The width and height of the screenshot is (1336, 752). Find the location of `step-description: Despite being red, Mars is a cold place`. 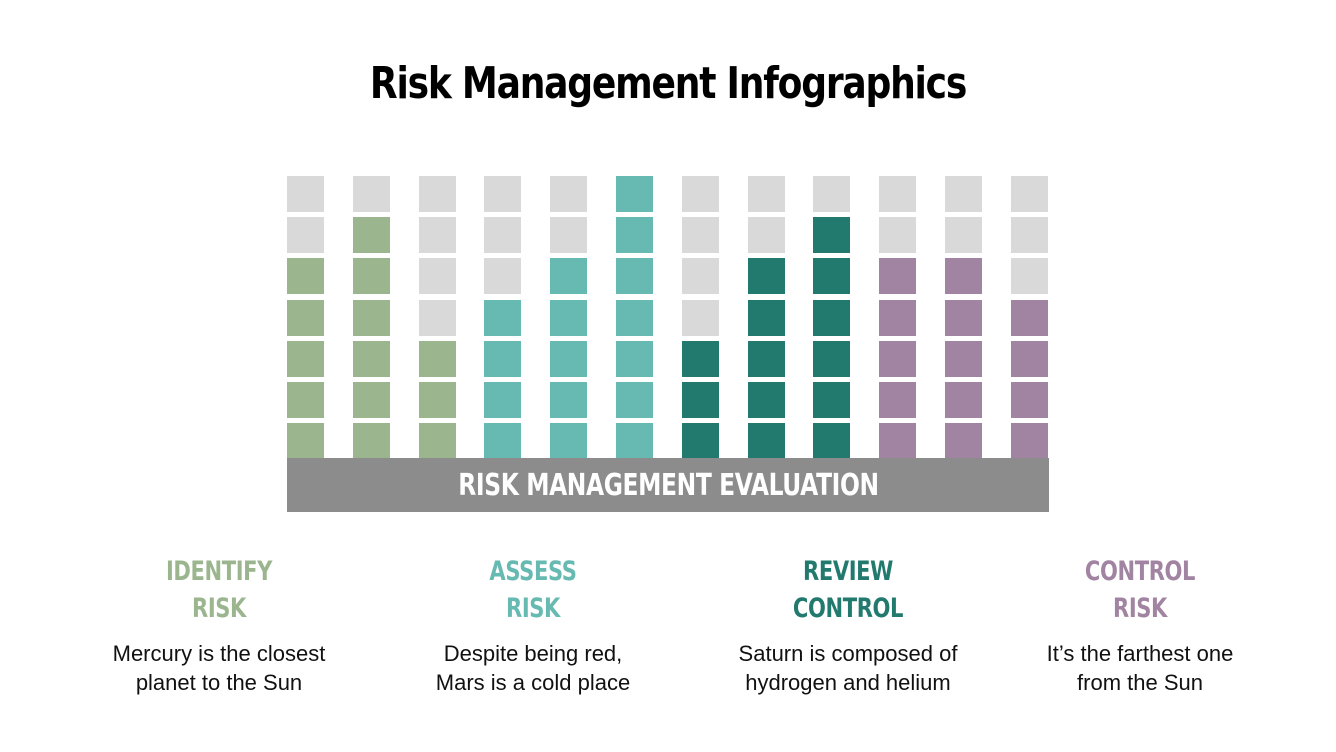

step-description: Despite being red, Mars is a cold place is located at coordinates (533, 668).